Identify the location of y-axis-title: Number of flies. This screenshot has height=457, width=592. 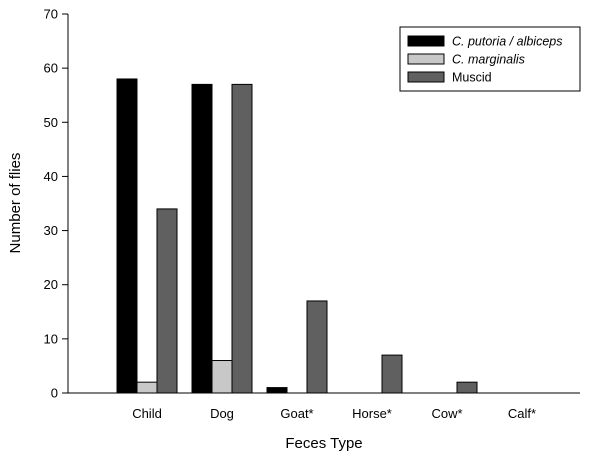
(15, 203).